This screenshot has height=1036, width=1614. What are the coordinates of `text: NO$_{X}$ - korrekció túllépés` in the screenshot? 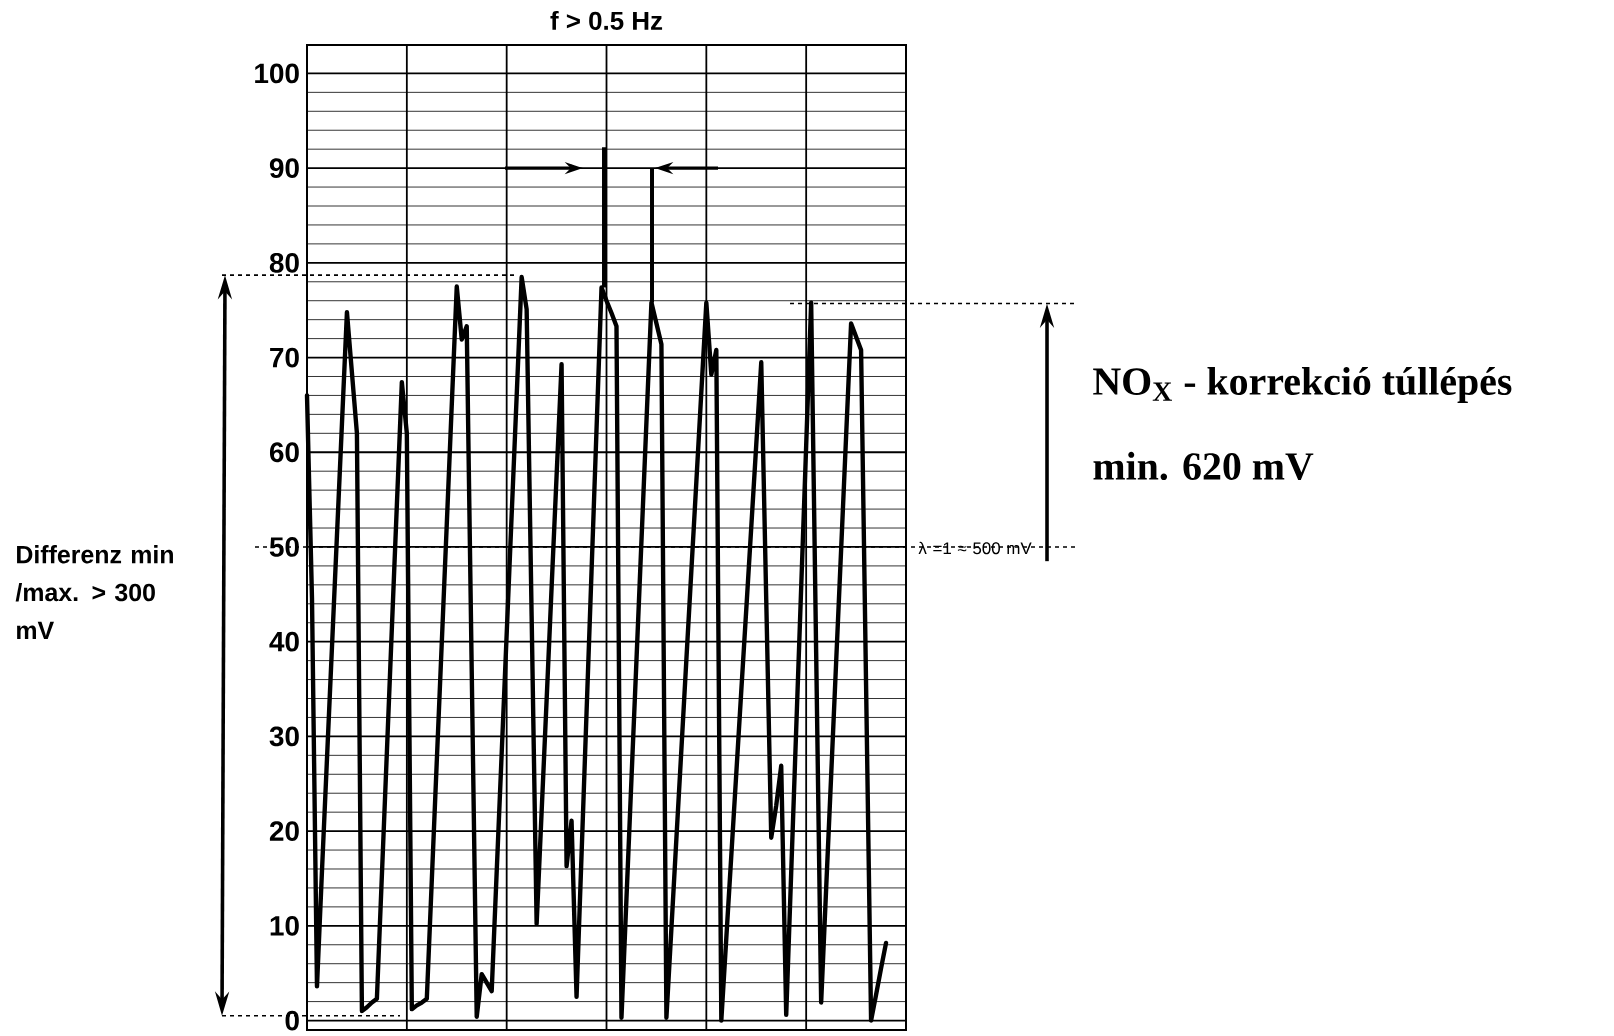 It's located at (1302, 385).